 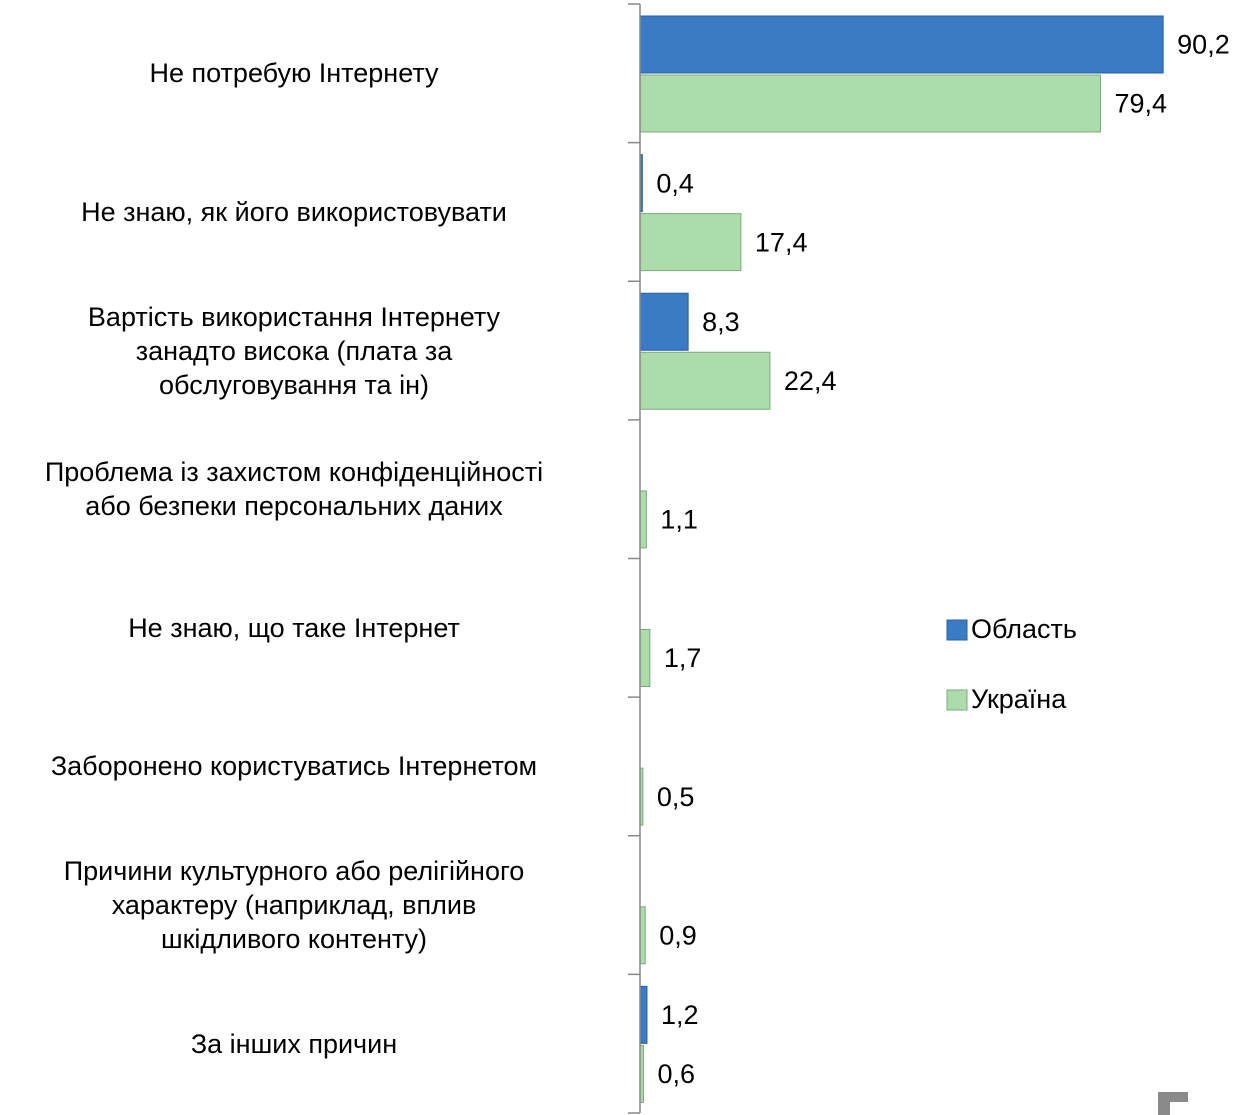 What do you see at coordinates (683, 658) in the screenshot?
I see `value-label: 1,7` at bounding box center [683, 658].